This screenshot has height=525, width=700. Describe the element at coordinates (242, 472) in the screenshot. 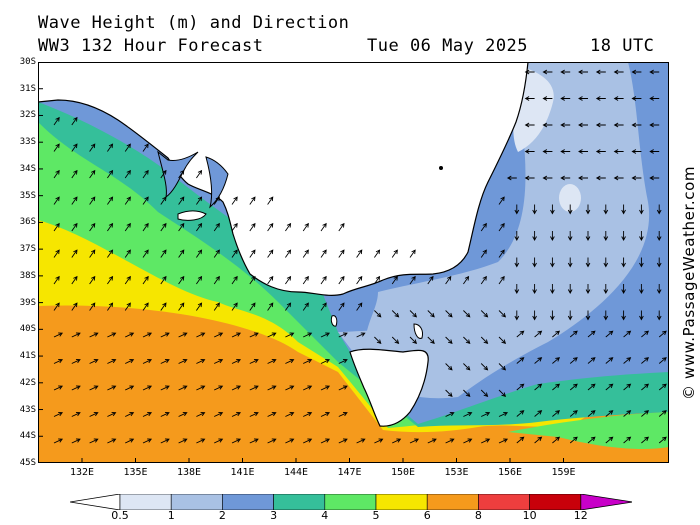

I see `lon-label: 141E` at that location.